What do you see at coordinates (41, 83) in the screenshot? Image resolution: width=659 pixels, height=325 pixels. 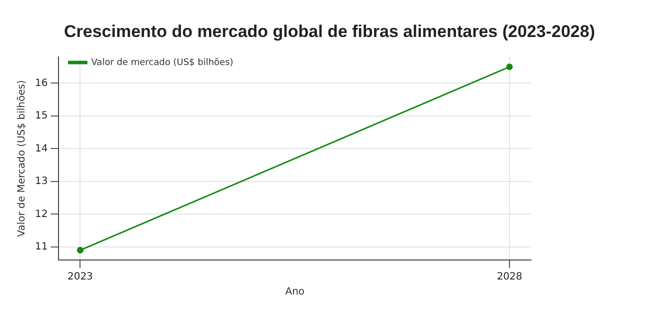 I see `y-tick-label: 16` at bounding box center [41, 83].